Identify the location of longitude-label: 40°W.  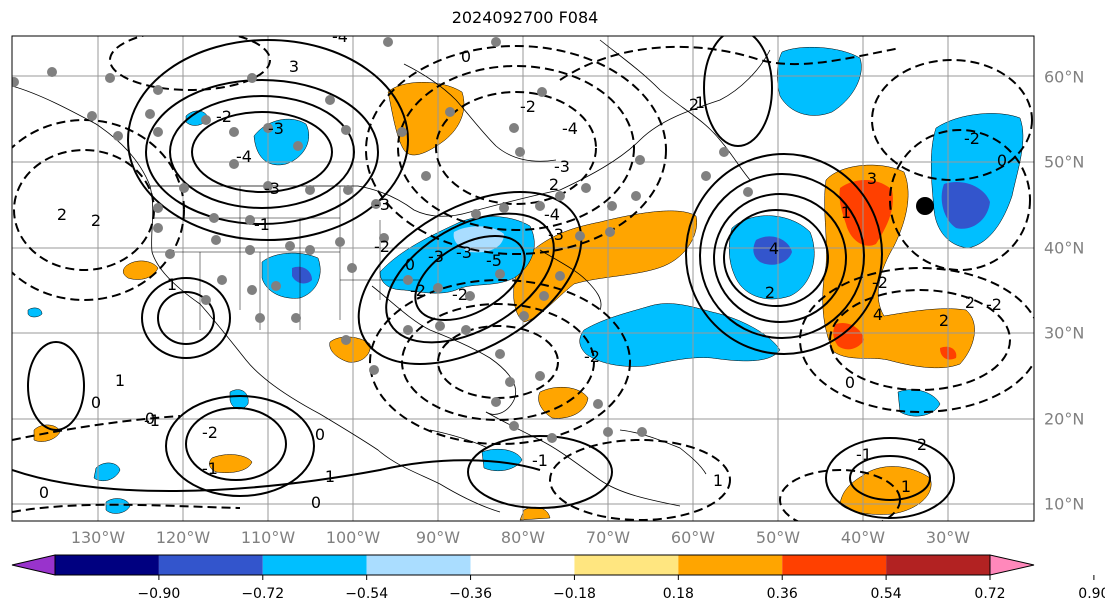
(863, 537).